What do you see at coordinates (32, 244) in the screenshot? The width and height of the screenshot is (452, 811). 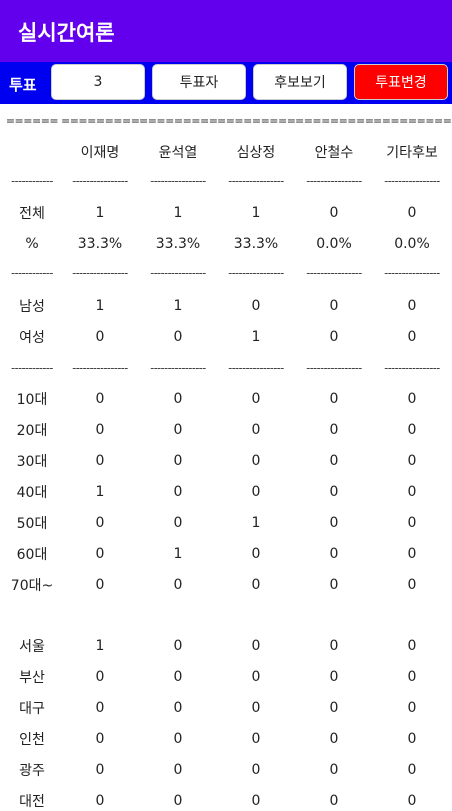 I see `row-label: %` at bounding box center [32, 244].